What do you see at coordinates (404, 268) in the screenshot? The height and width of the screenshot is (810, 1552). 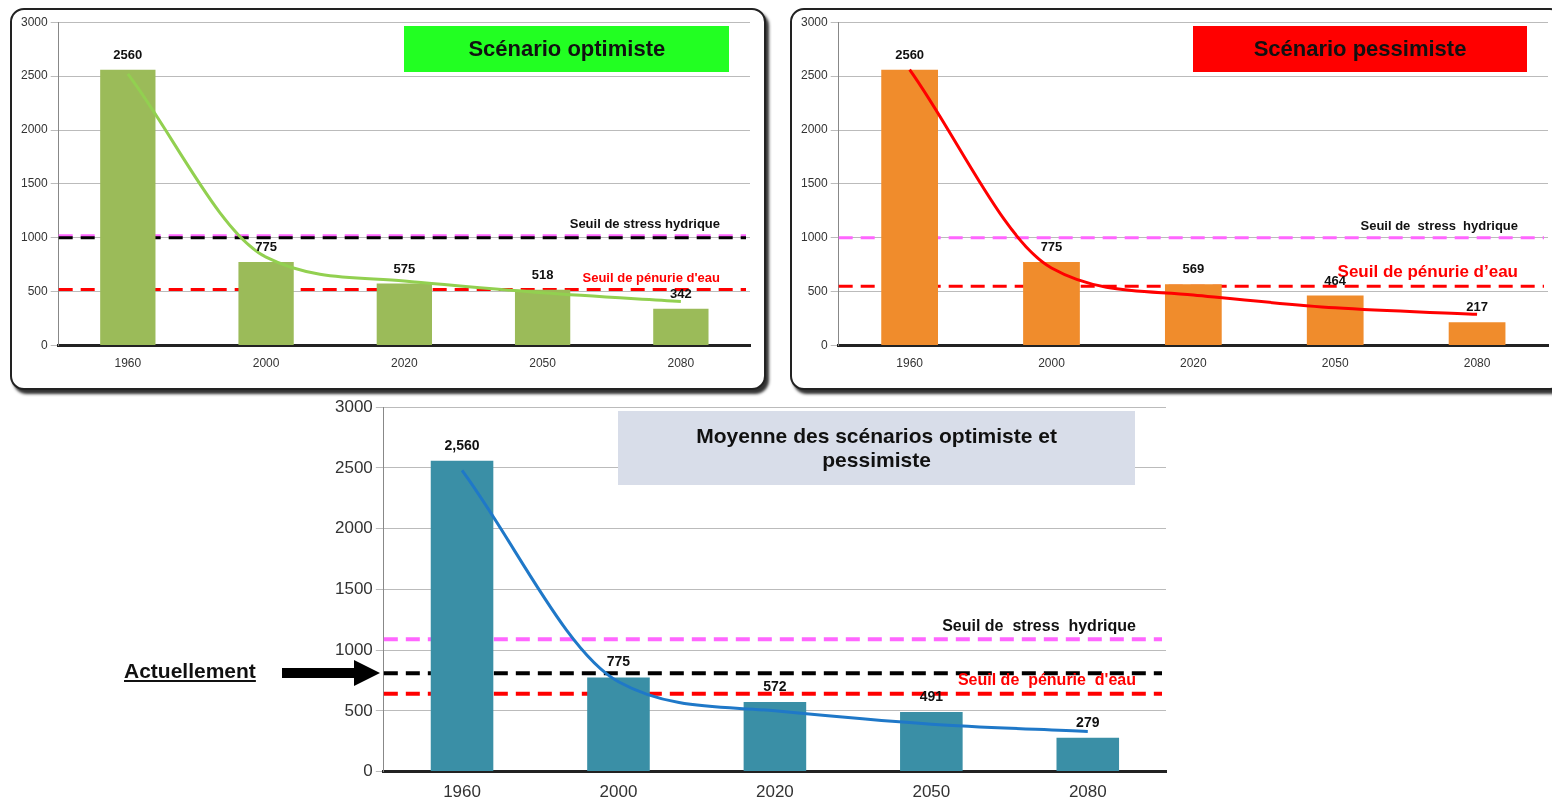 I see `data-label: 575` at bounding box center [404, 268].